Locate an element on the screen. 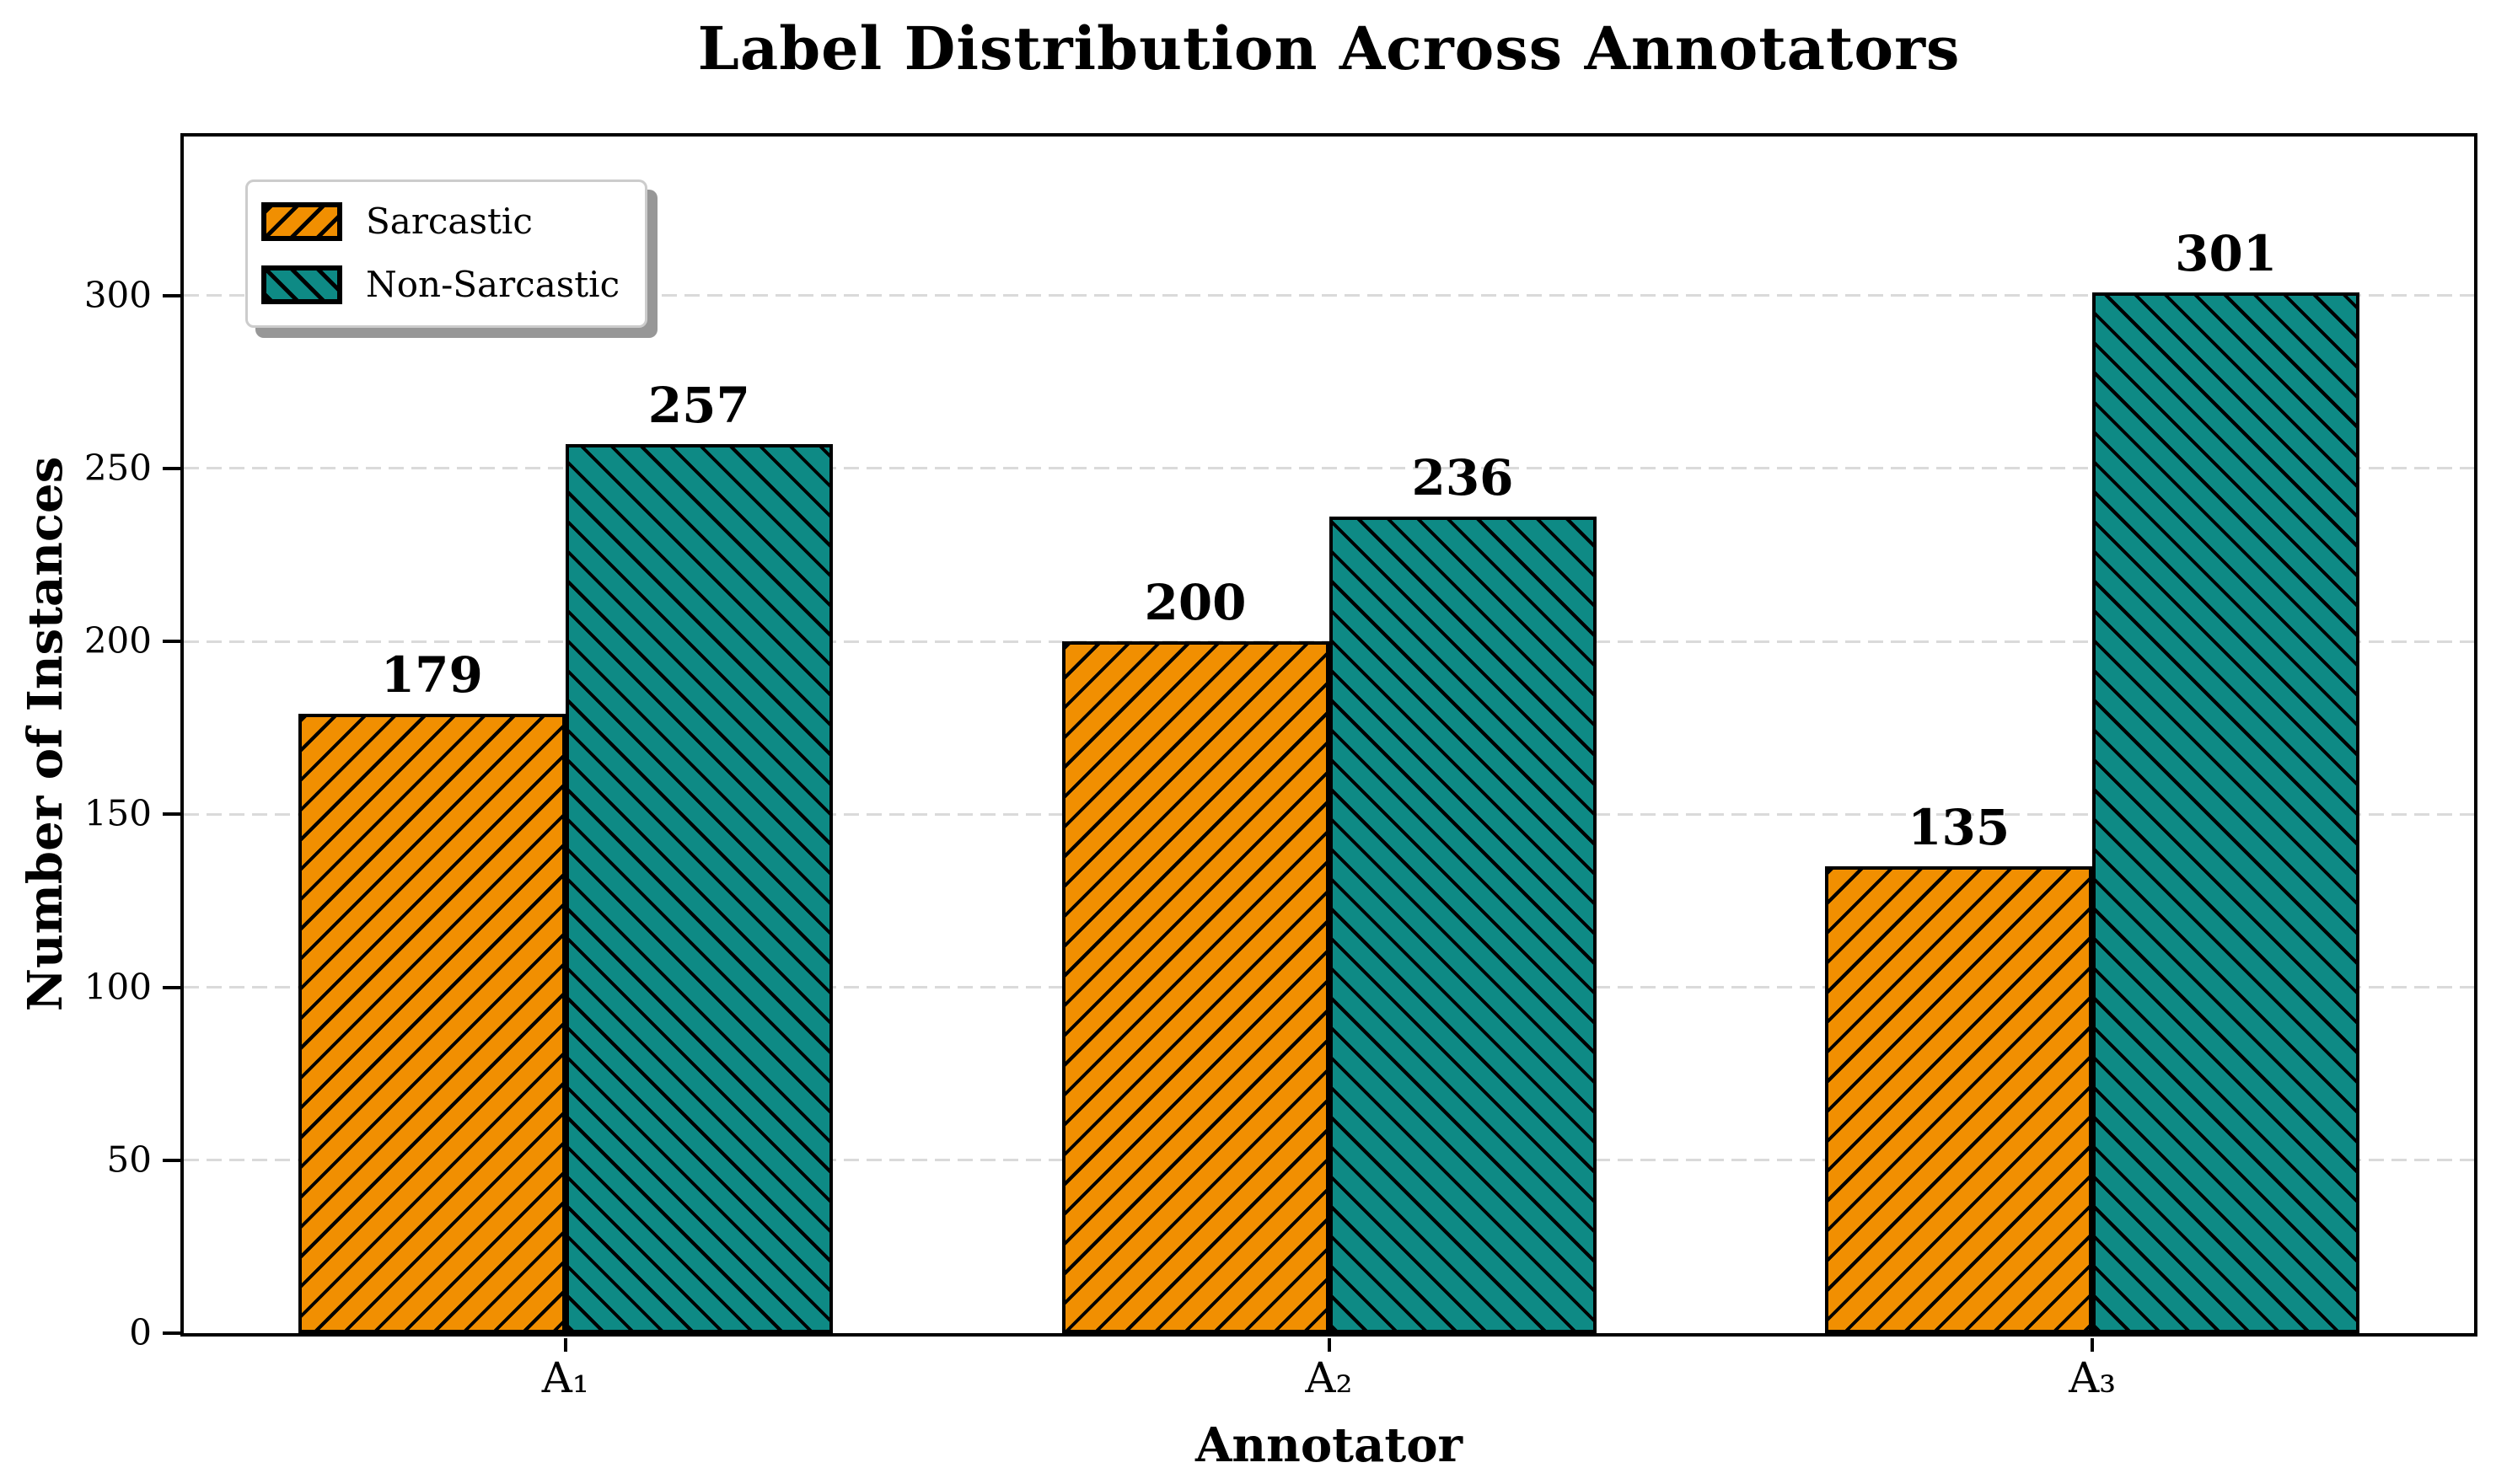 The image size is (2496, 1484). bar-value-label-sarcastic-2: 200 is located at coordinates (1195, 602).